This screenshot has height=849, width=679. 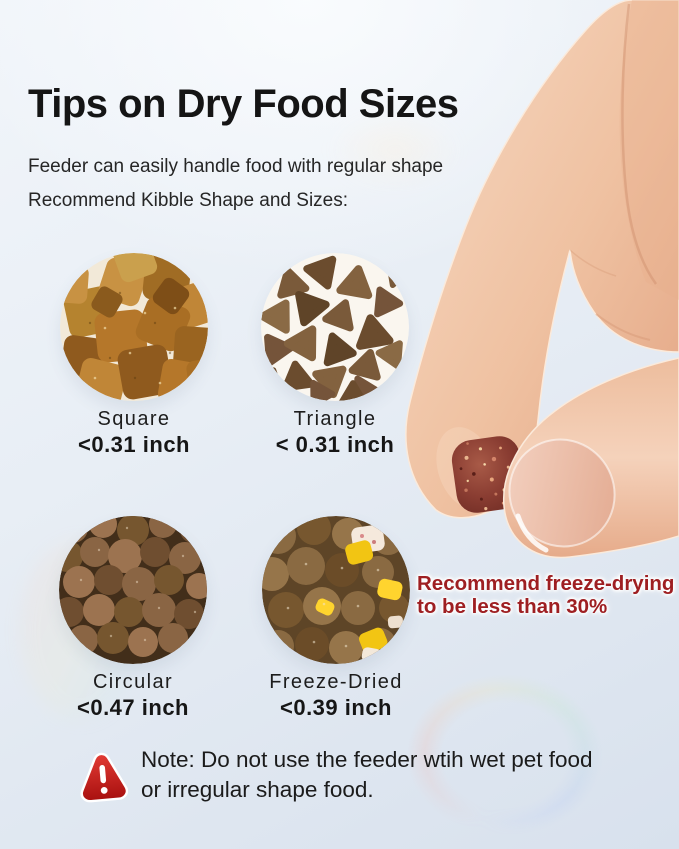 I want to click on kibble-max-size: <0.47 inch, so click(x=132, y=707).